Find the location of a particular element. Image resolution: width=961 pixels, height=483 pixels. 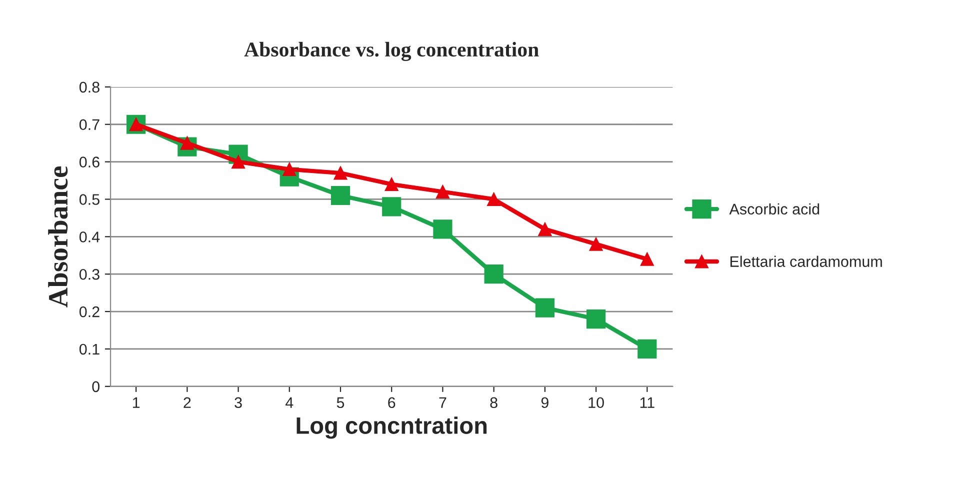

chart-title: Absorbance vs. log concentration is located at coordinates (391, 51).